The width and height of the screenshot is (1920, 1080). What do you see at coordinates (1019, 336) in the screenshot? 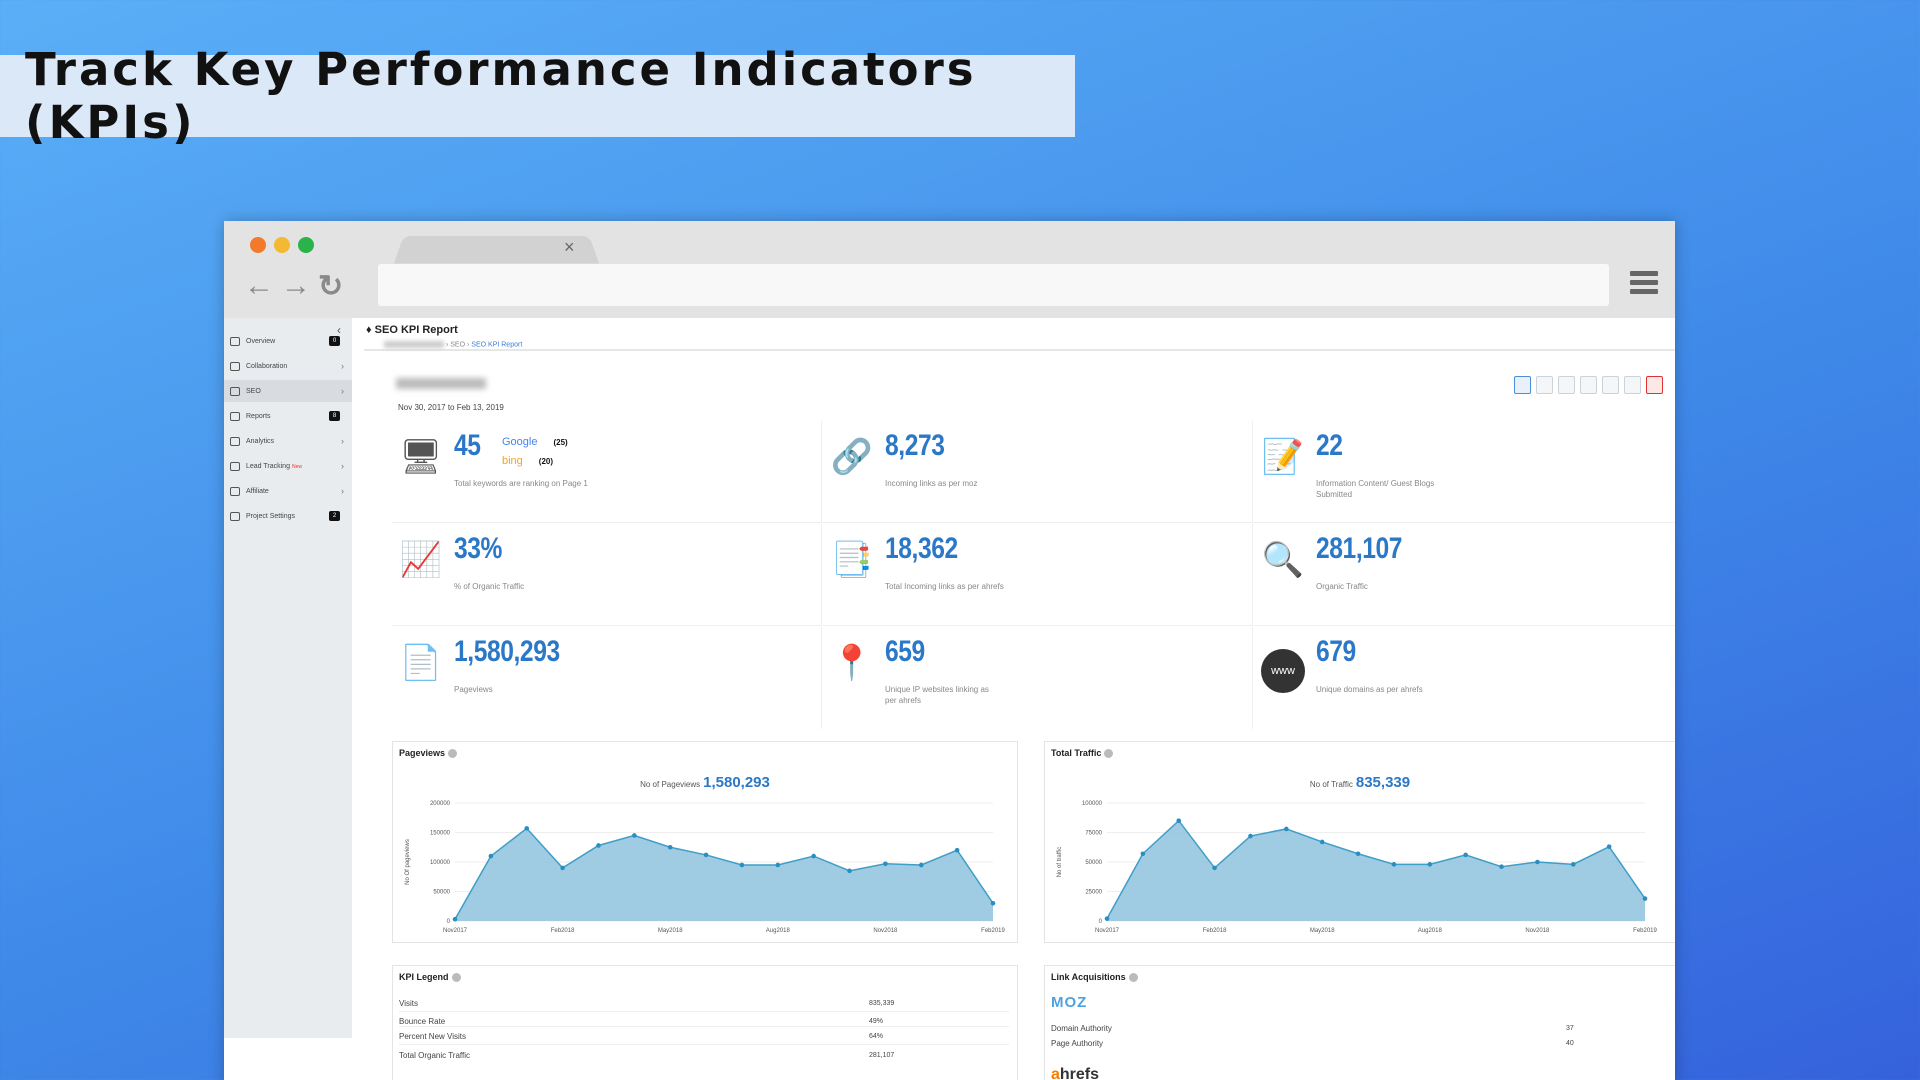
I see `page-header` at bounding box center [1019, 336].